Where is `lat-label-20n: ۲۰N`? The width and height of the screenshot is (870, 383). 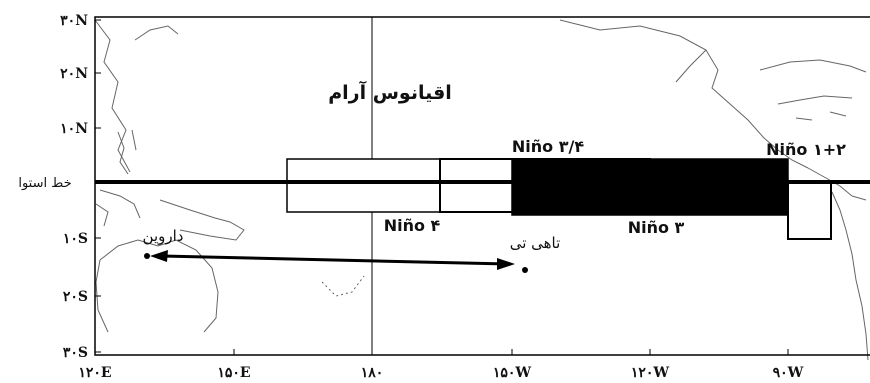
lat-label-20n: ۲۰N is located at coordinates (74, 74).